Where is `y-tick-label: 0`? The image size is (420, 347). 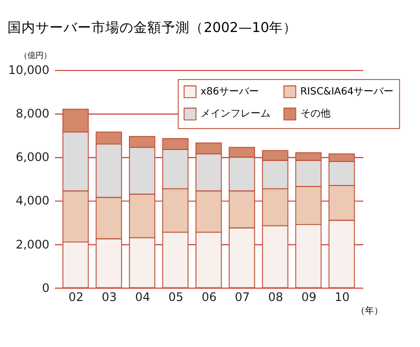 y-tick-label: 0 is located at coordinates (46, 287).